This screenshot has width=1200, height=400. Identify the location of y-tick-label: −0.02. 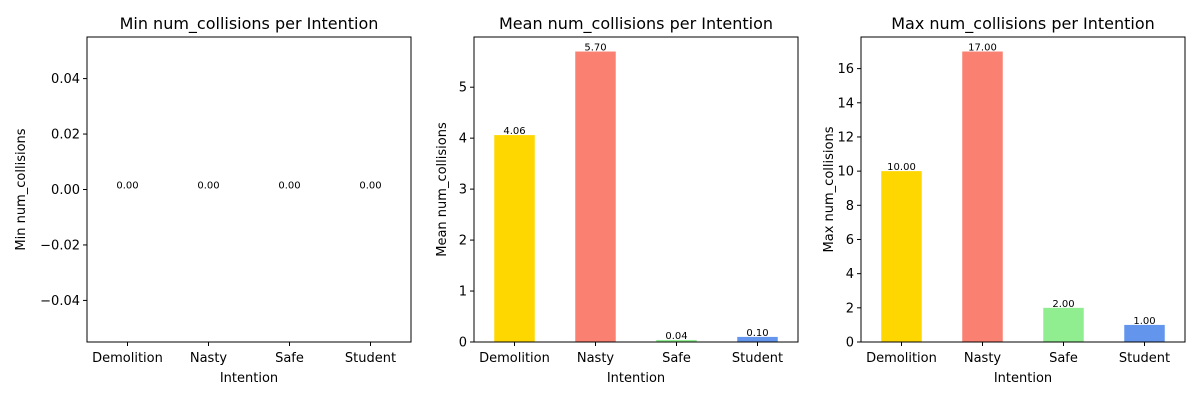
(60, 245).